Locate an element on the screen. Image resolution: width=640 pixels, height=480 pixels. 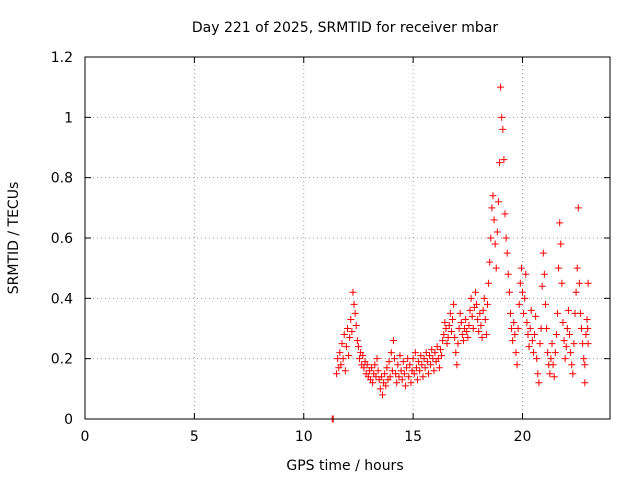
x-tick-labels: 0 5 10 15 20 is located at coordinates (306, 437).